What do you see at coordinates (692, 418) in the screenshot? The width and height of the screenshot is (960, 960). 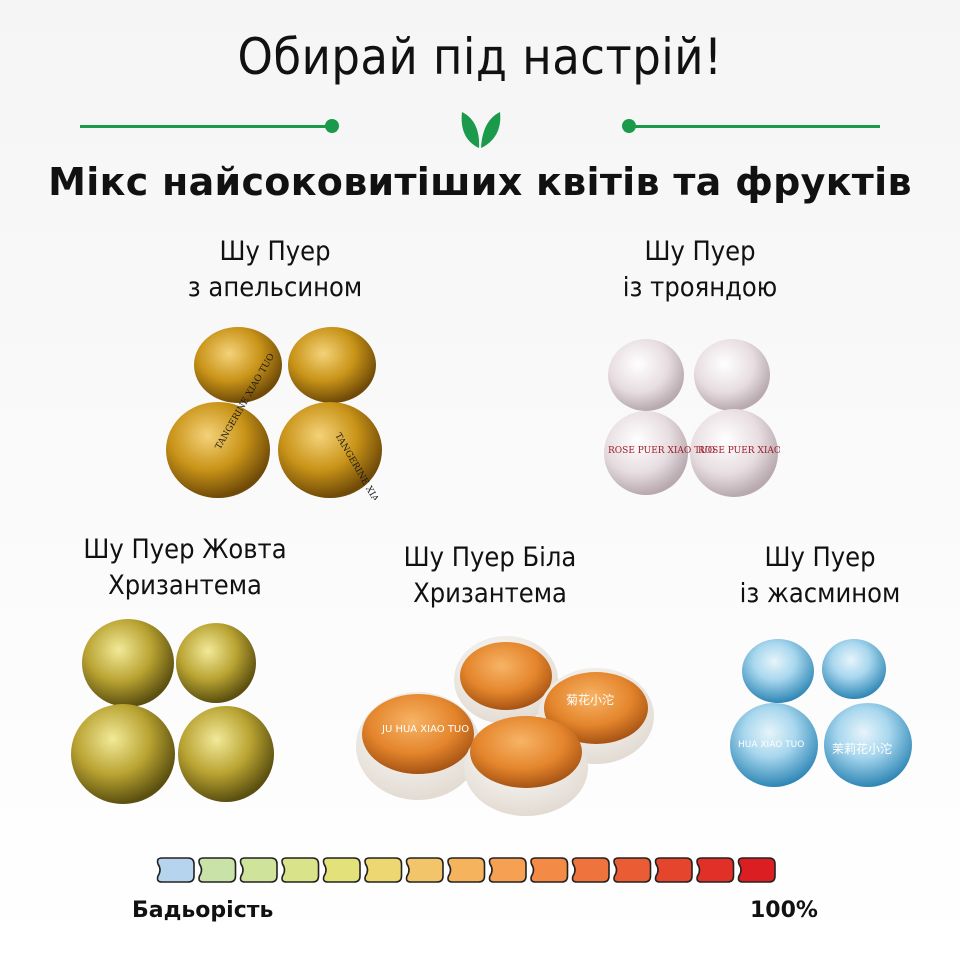 I see `rose-puer-image: ROSE PUER XIAO TUO ROSE PUER XIAO TUO` at bounding box center [692, 418].